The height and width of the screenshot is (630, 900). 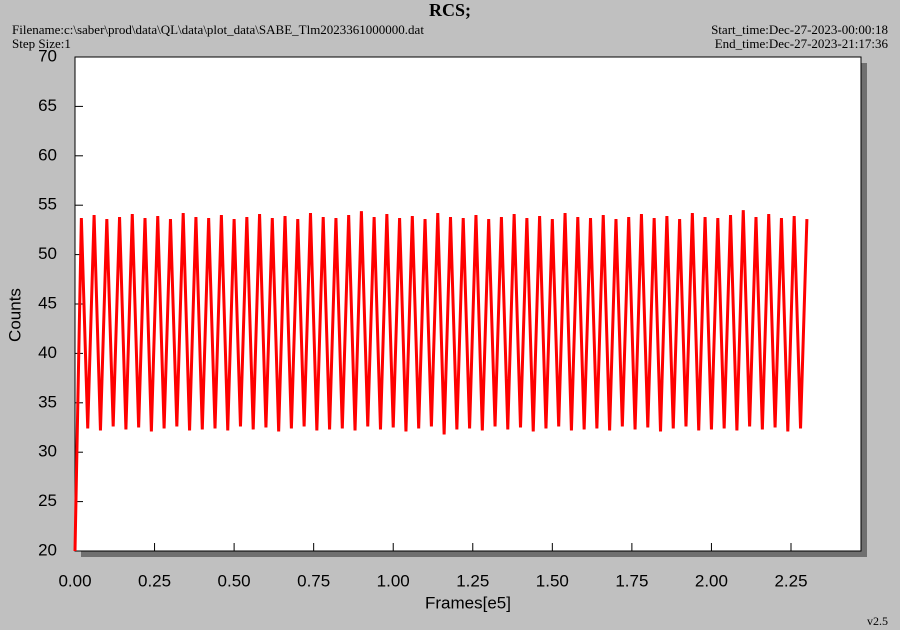 What do you see at coordinates (313, 580) in the screenshot?
I see `x-tick-label: 0.75` at bounding box center [313, 580].